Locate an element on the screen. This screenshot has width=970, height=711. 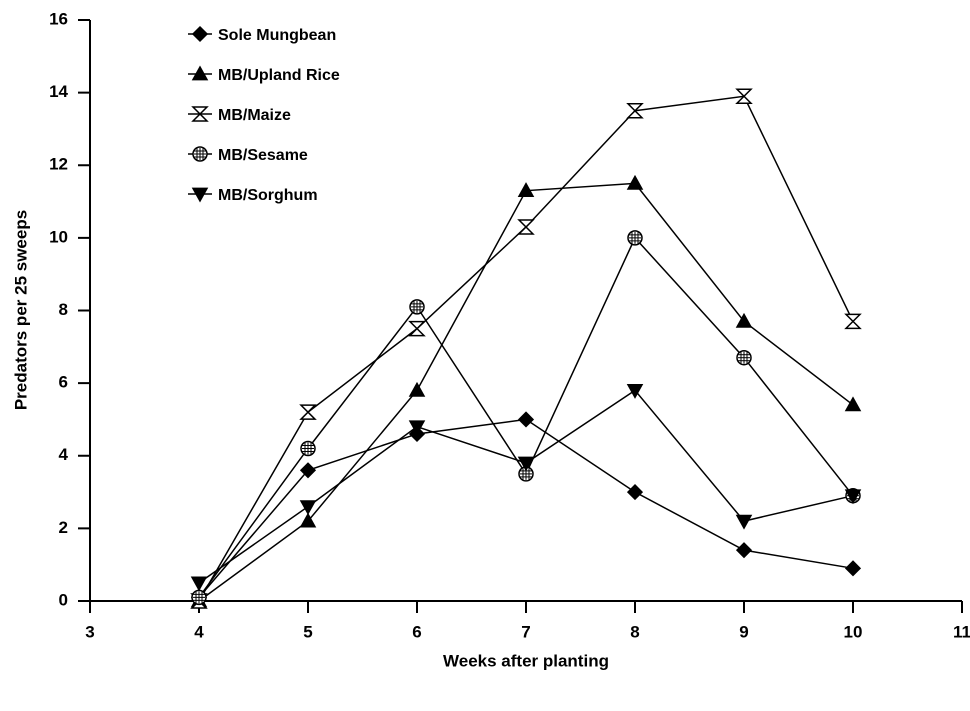
y-tick-label: 4 is located at coordinates (64, 454).